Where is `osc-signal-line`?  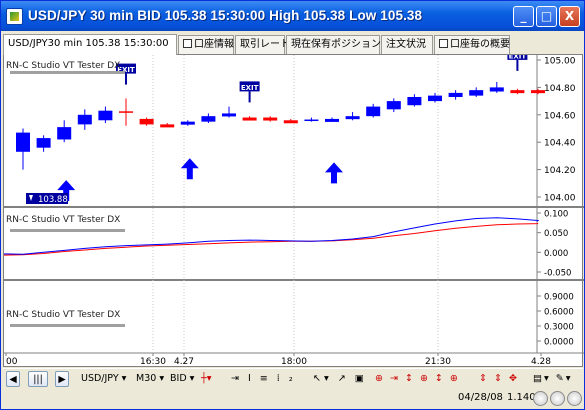 osc-signal-line is located at coordinates (271, 239).